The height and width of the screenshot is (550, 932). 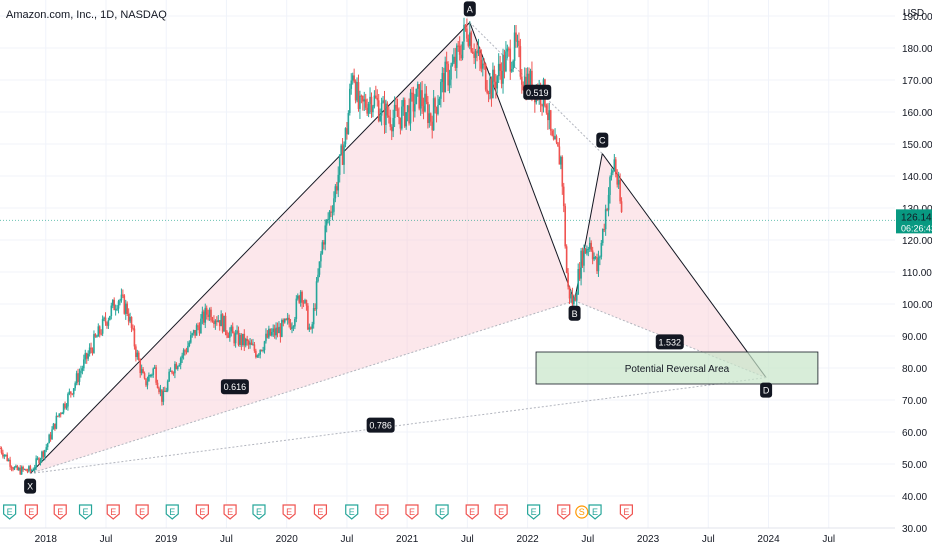 I want to click on ratio-label: 0.616, so click(x=235, y=387).